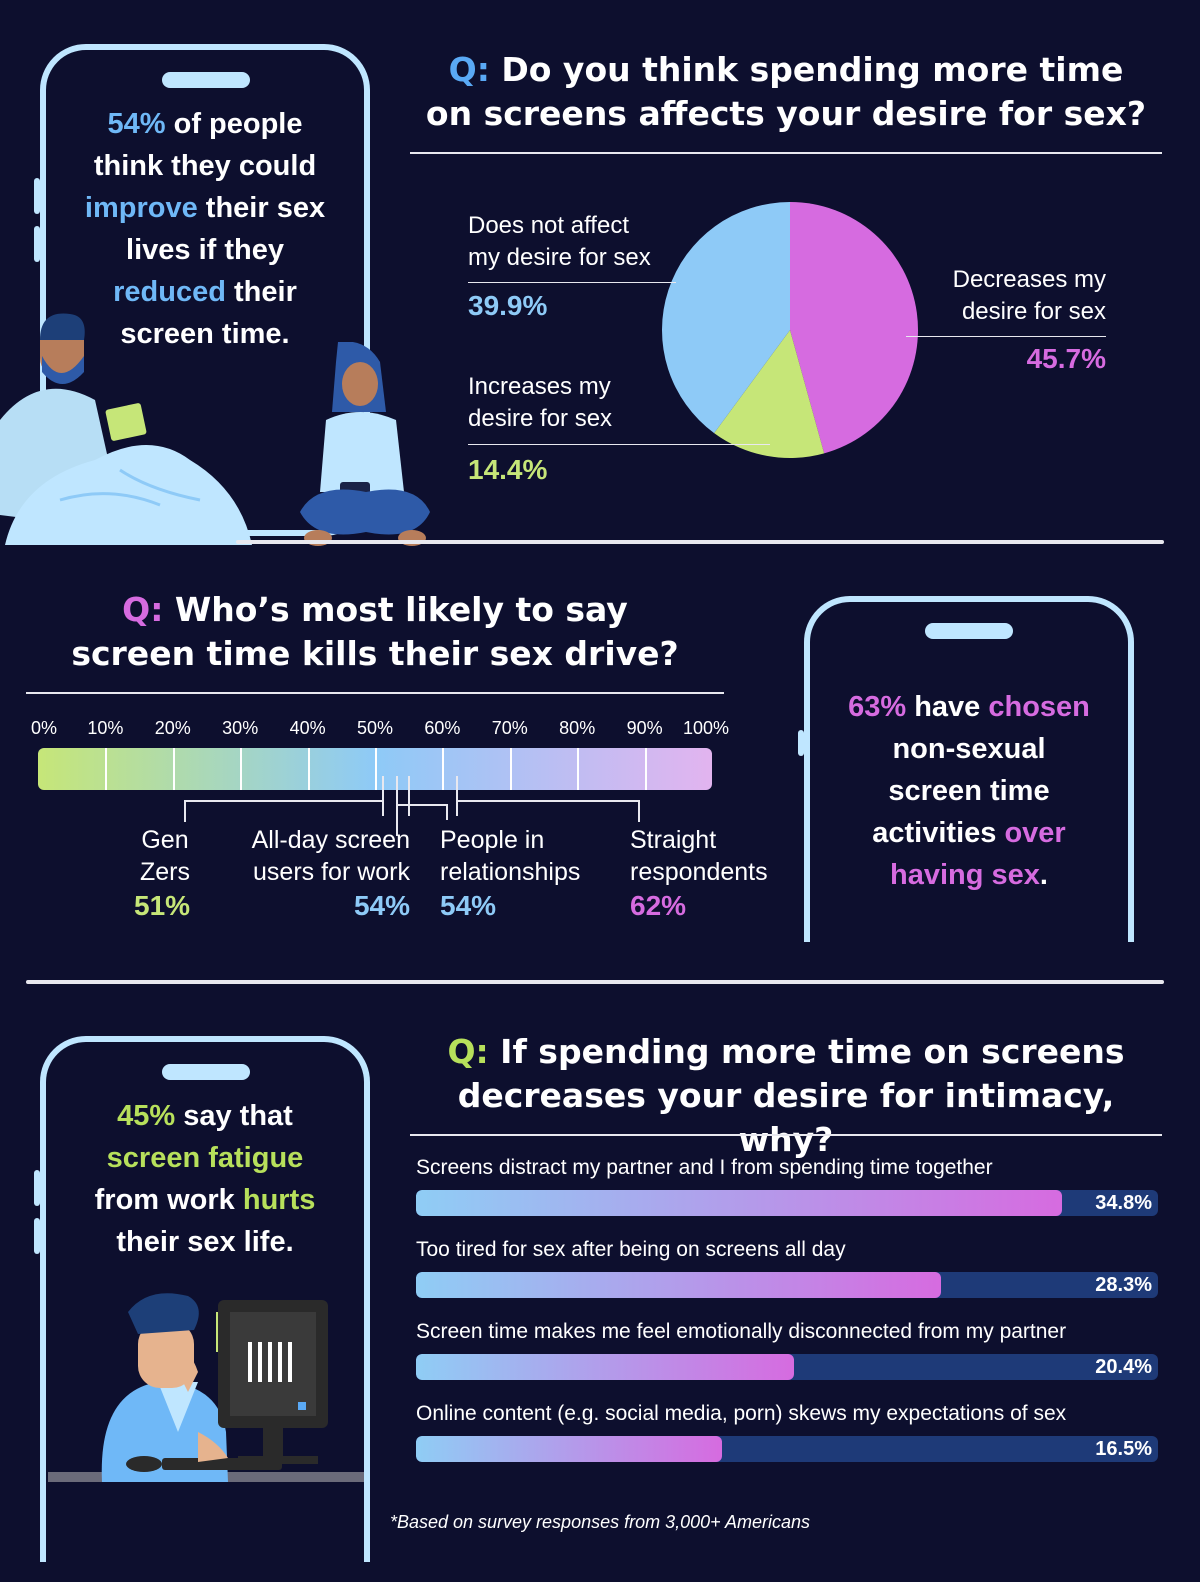 The height and width of the screenshot is (1582, 1200). Describe the element at coordinates (330, 856) in the screenshot. I see `group-label: All-day screen users for work` at that location.